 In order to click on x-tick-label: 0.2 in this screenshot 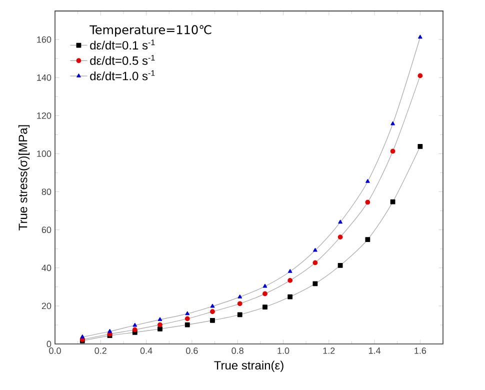, I will do `click(100, 351)`.